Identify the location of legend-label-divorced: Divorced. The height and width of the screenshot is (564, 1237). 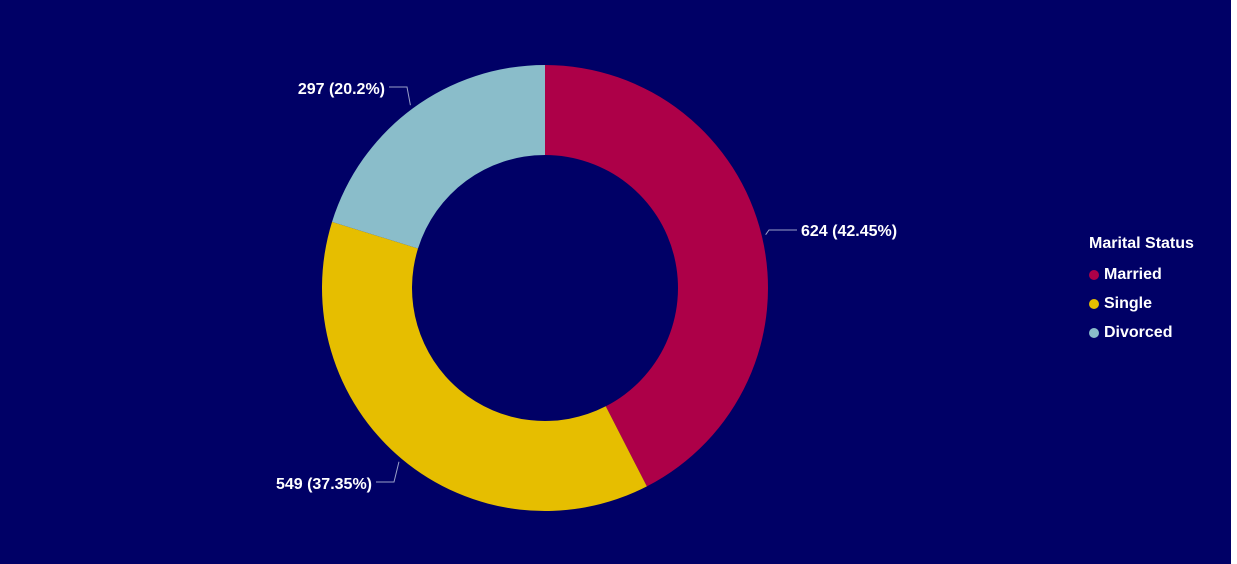
(1138, 332).